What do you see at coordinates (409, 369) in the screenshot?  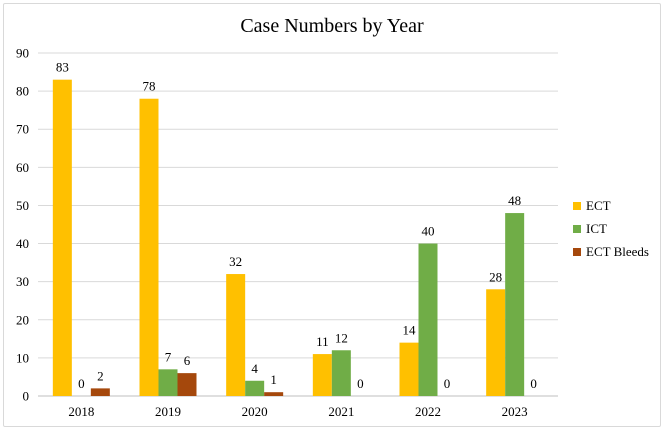 I see `bar-ect-2022` at bounding box center [409, 369].